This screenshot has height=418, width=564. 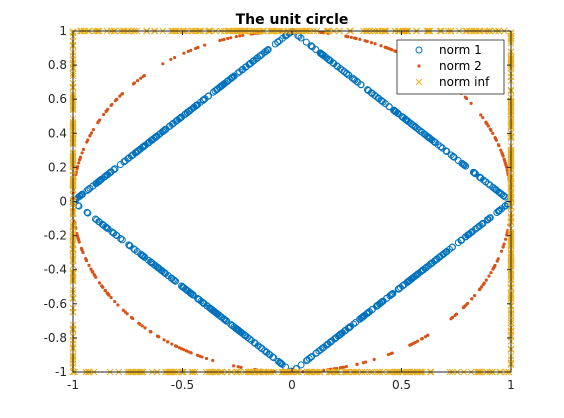 What do you see at coordinates (401, 385) in the screenshot?
I see `x-tick-label: 0.5` at bounding box center [401, 385].